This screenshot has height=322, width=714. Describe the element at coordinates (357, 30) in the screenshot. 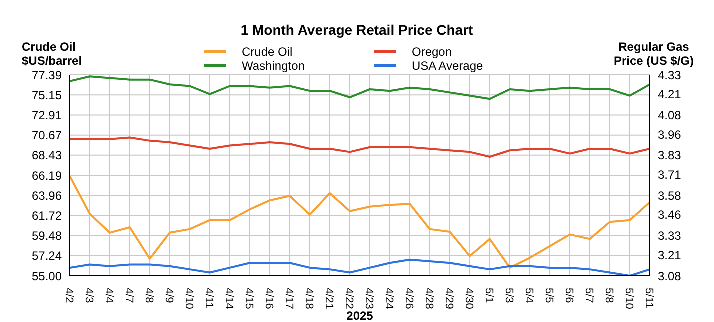

I see `chart-title: 1 Month Average Retail Price Chart` at that location.